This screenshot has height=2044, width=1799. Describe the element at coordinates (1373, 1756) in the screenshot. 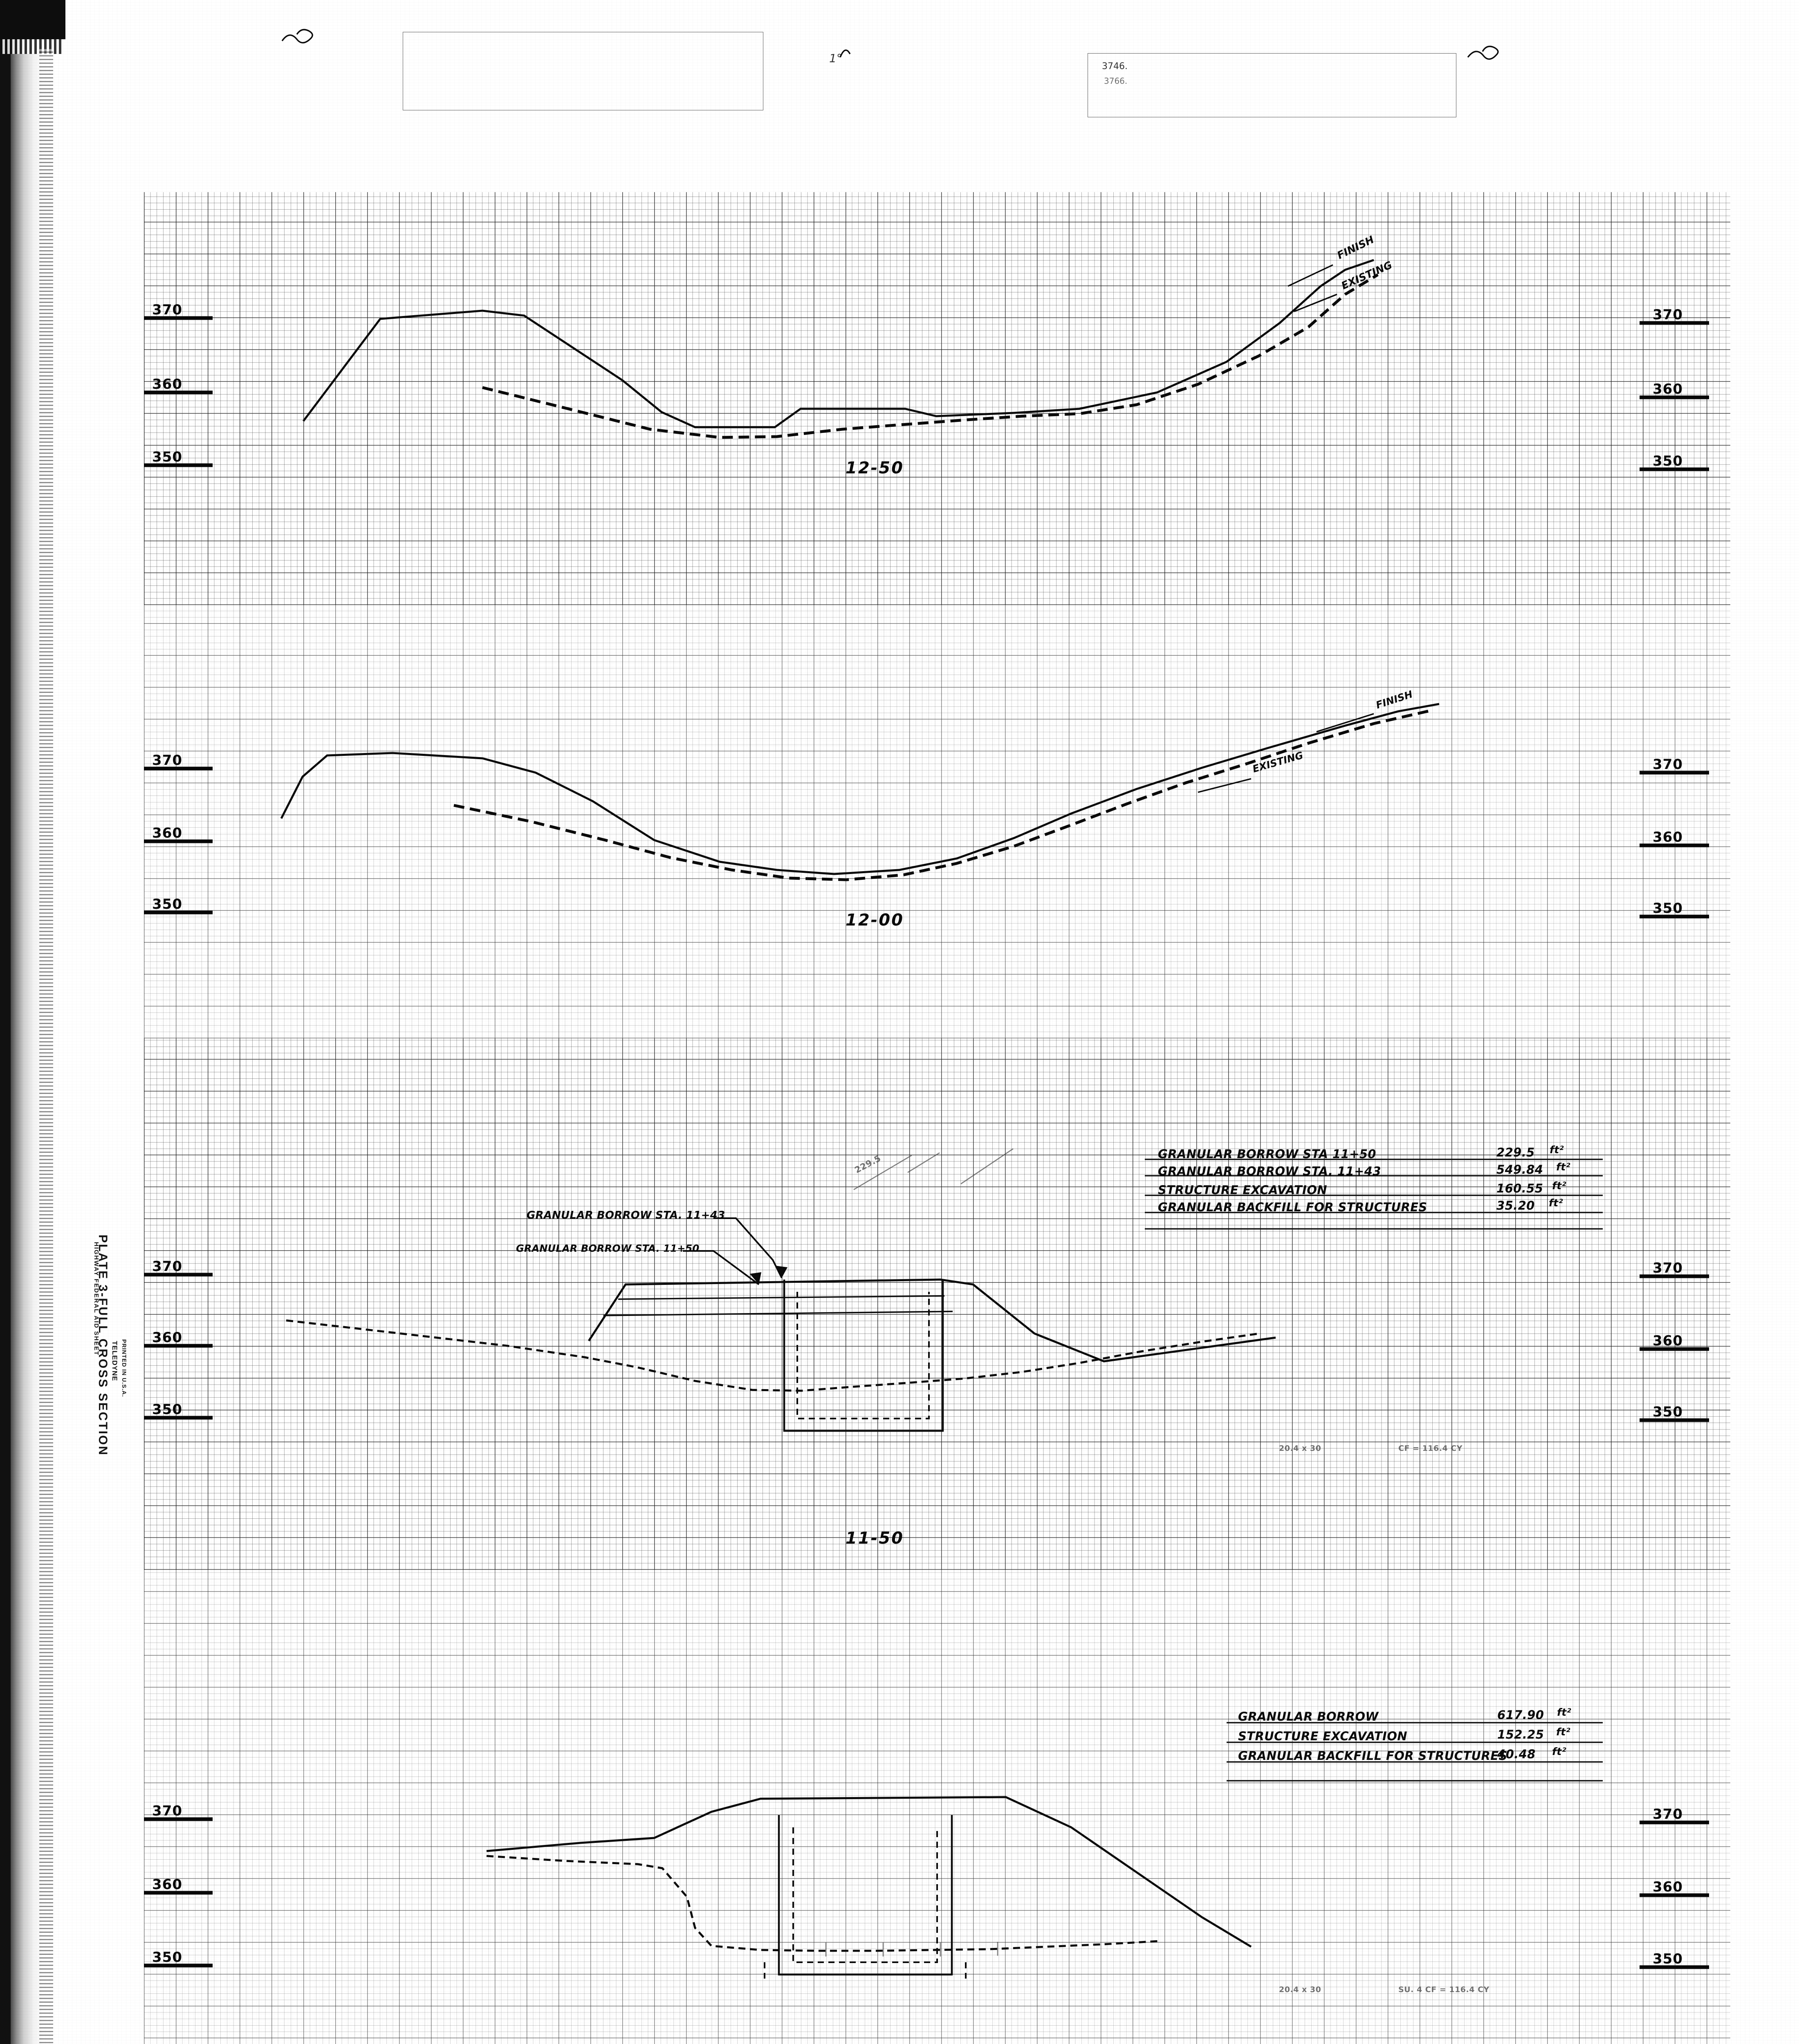

I see `qty-item-2: GRANULAR BACKFILL FOR STRUCTURES` at that location.